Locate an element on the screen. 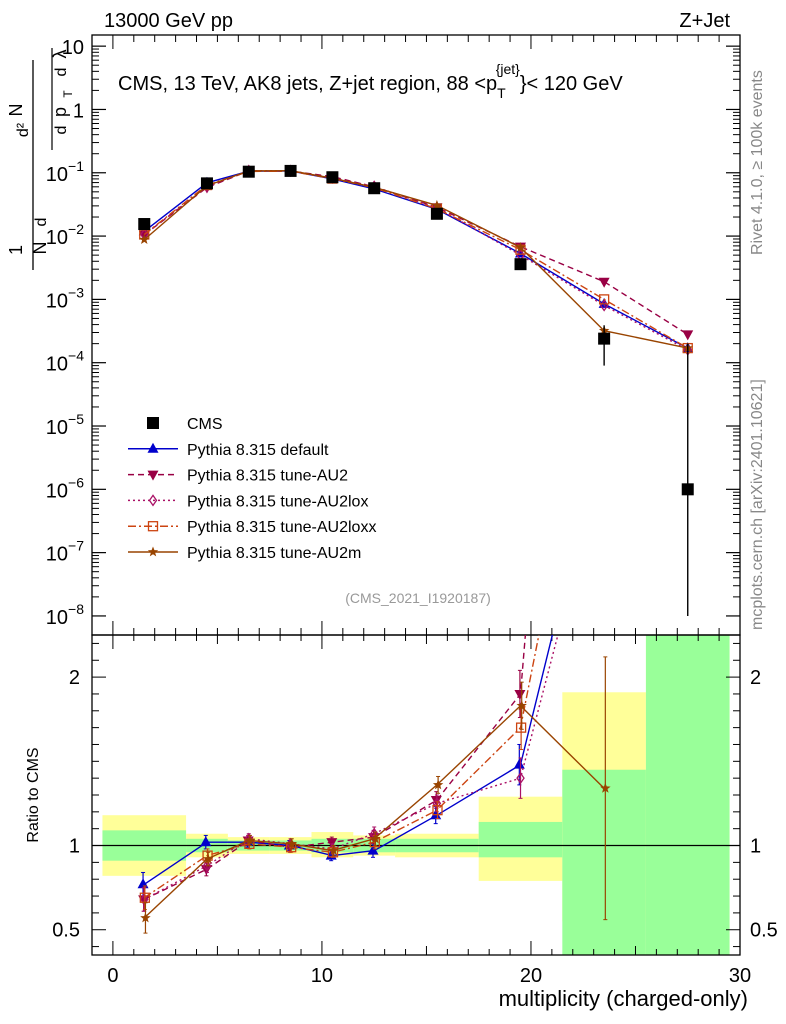 This screenshot has width=786, height=1024. series-pythia-8-315-tune-au2m is located at coordinates (416, 259).